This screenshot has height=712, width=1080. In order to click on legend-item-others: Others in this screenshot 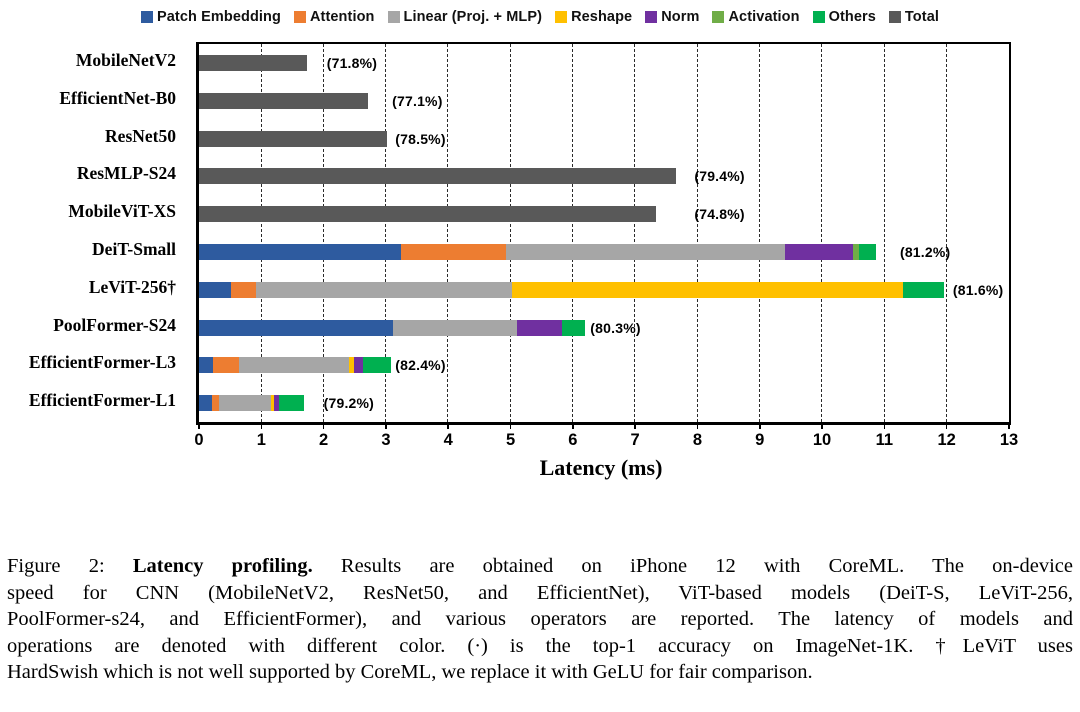, I will do `click(844, 17)`.